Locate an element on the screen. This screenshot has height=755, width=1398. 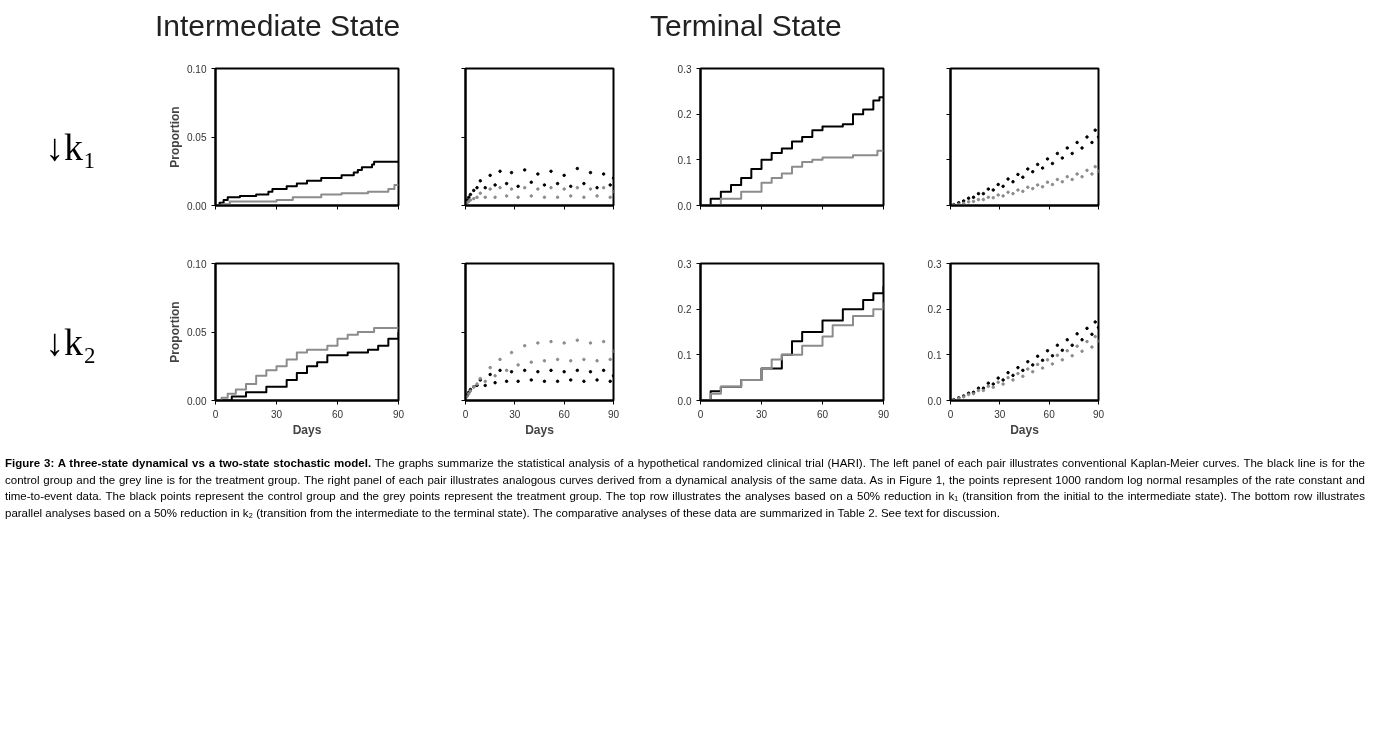
text: ↓k₂ is located at coordinates (70, 342).